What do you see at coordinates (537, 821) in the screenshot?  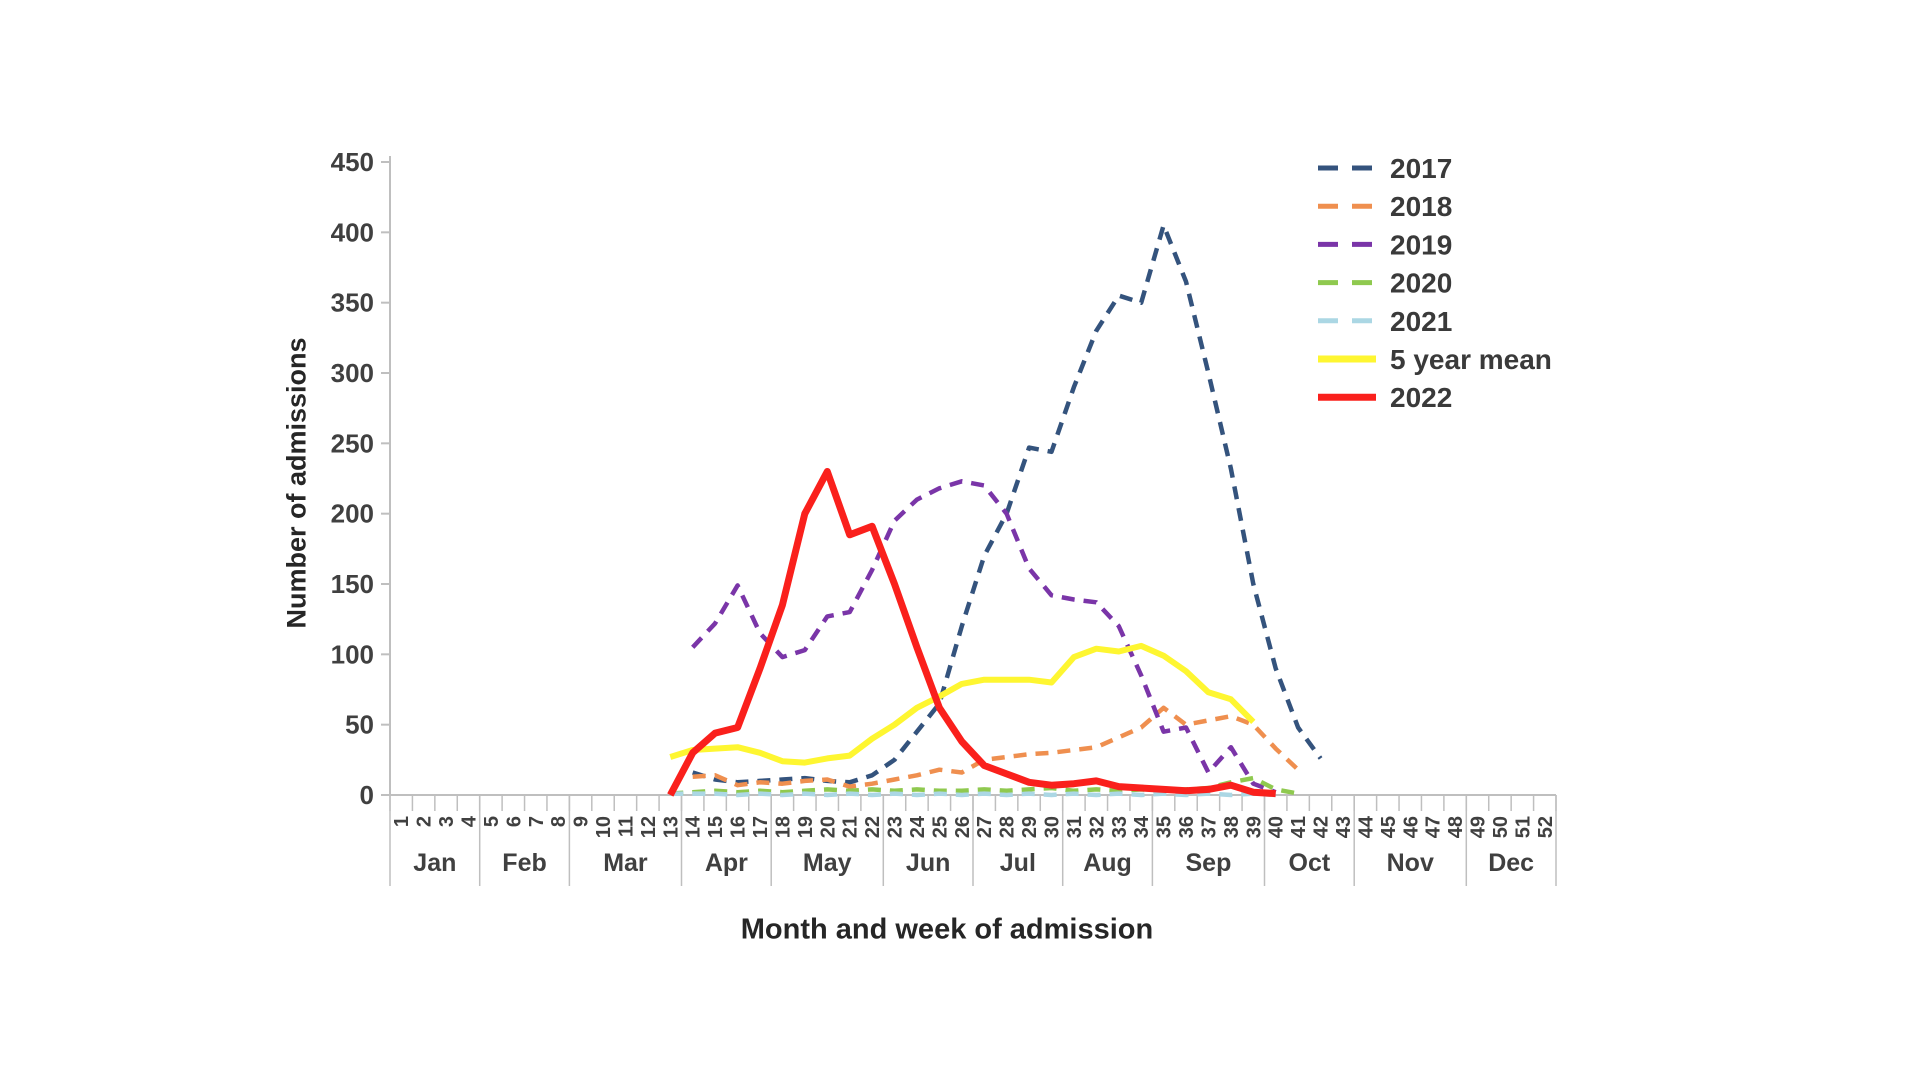 I see `week-label-7: 7` at bounding box center [537, 821].